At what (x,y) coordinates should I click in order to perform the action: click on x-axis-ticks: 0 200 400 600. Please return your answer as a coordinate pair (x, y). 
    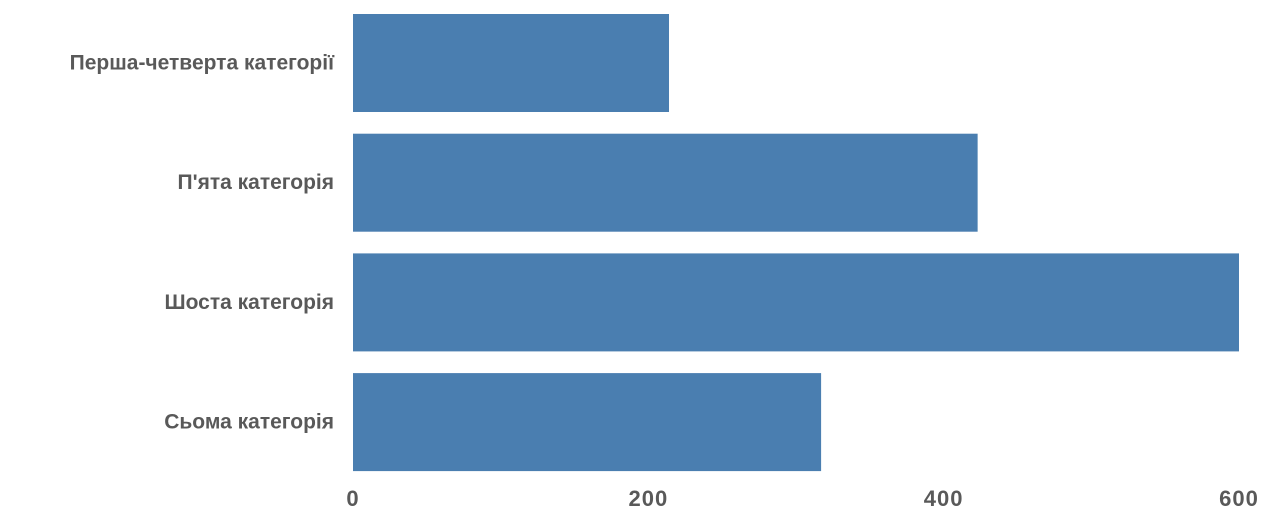
    Looking at the image, I should click on (802, 497).